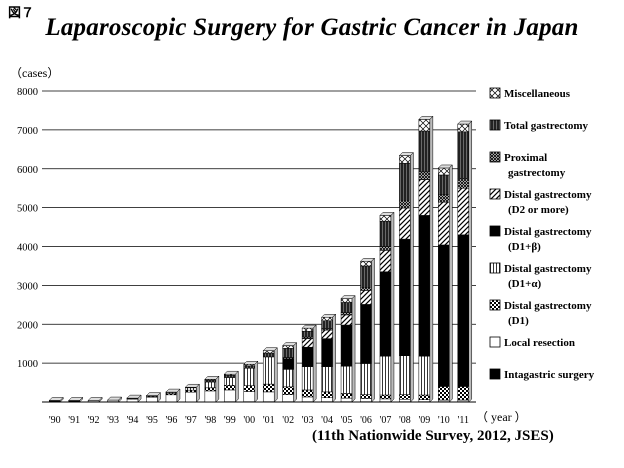  I want to click on legend-item-7: Local resection, so click(532, 342).